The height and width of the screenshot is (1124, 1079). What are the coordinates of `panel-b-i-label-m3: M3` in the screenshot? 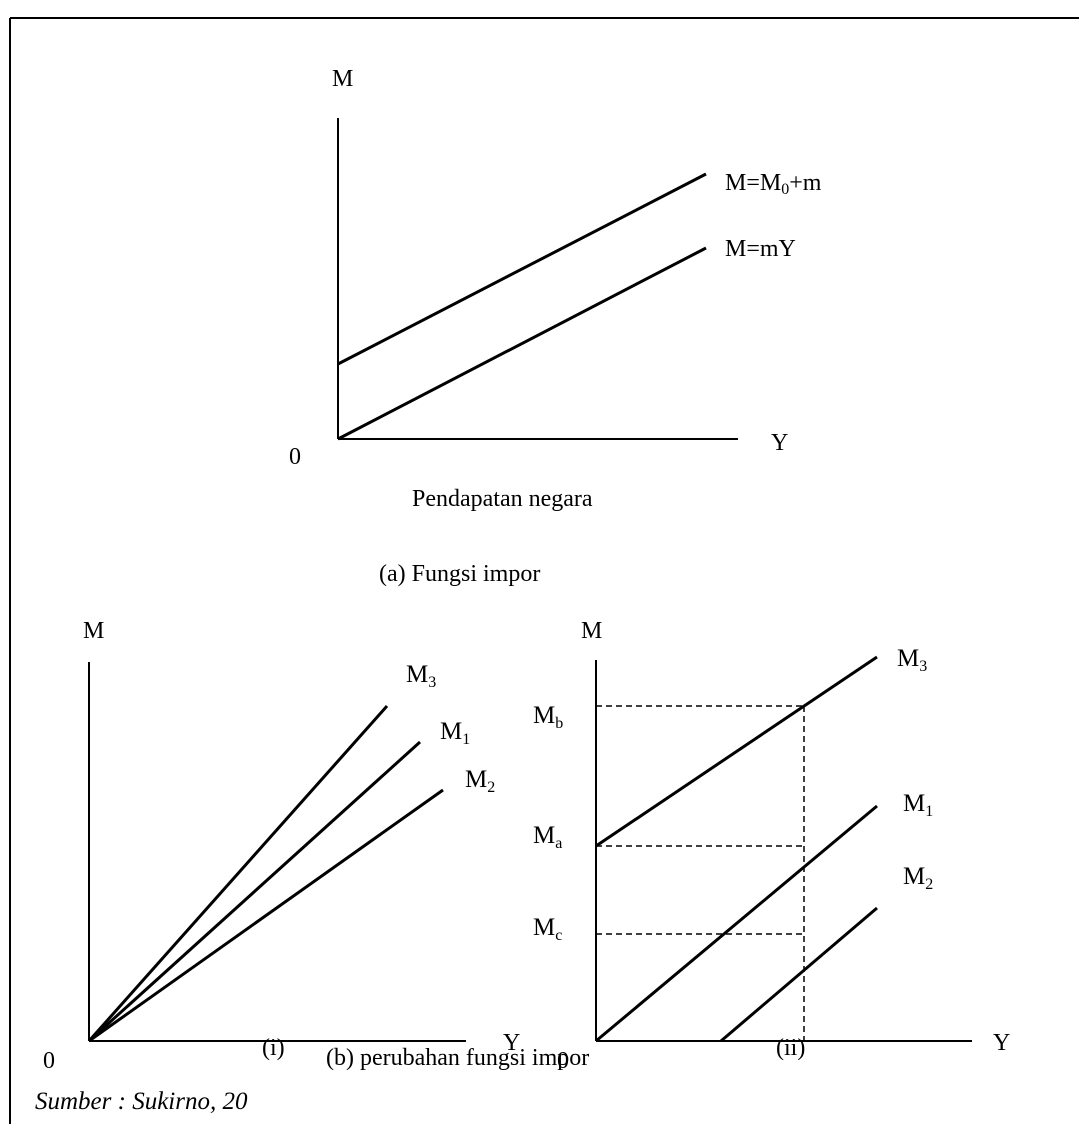 It's located at (421, 676).